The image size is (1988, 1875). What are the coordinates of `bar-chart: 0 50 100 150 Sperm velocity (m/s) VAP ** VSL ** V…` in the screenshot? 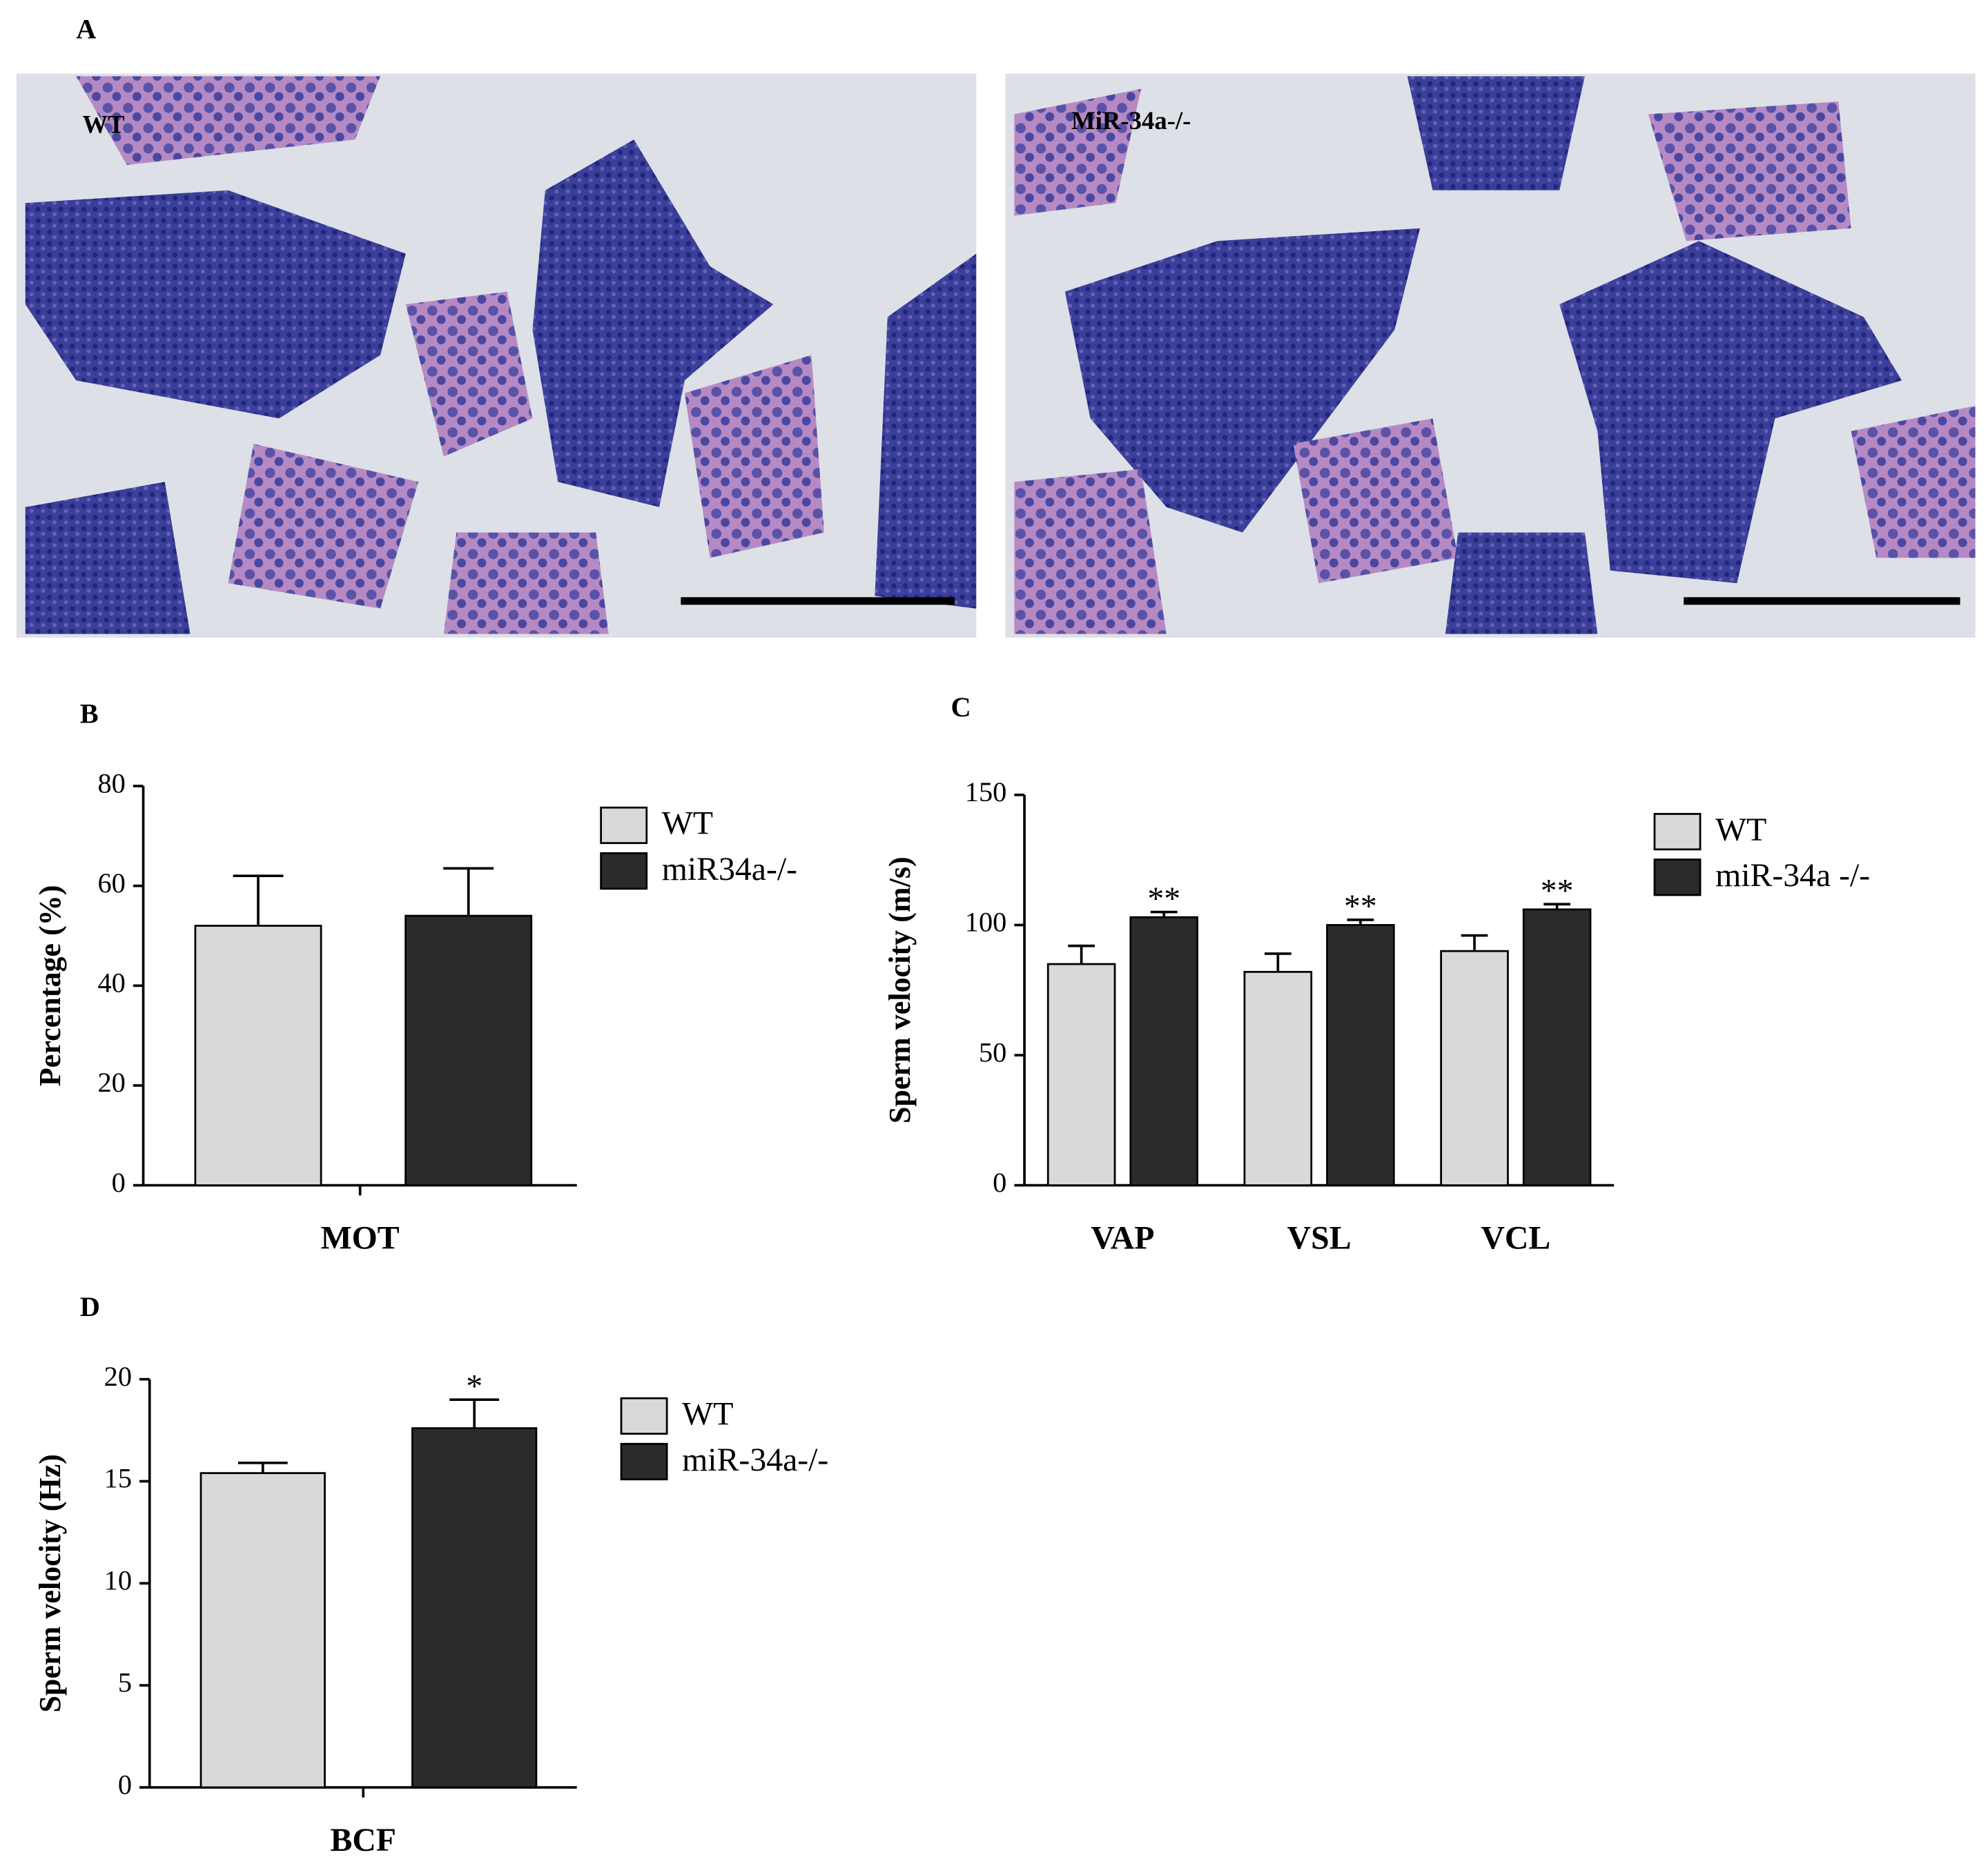 It's located at (1376, 1016).